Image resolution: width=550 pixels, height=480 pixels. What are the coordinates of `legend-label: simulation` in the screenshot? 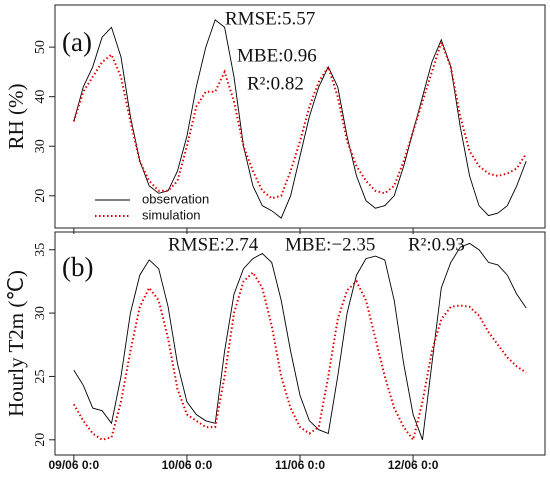 It's located at (171, 214).